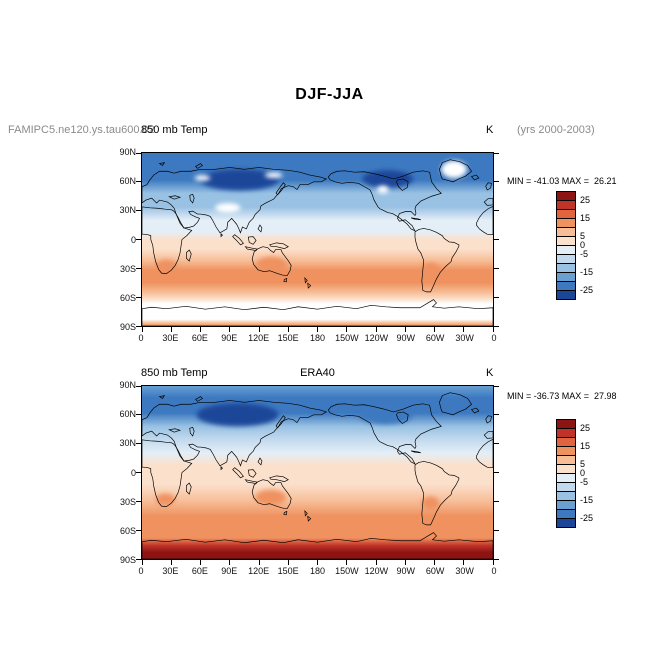 This screenshot has height=661, width=659. What do you see at coordinates (259, 571) in the screenshot?
I see `lon-tick-label: 120E` at bounding box center [259, 571].